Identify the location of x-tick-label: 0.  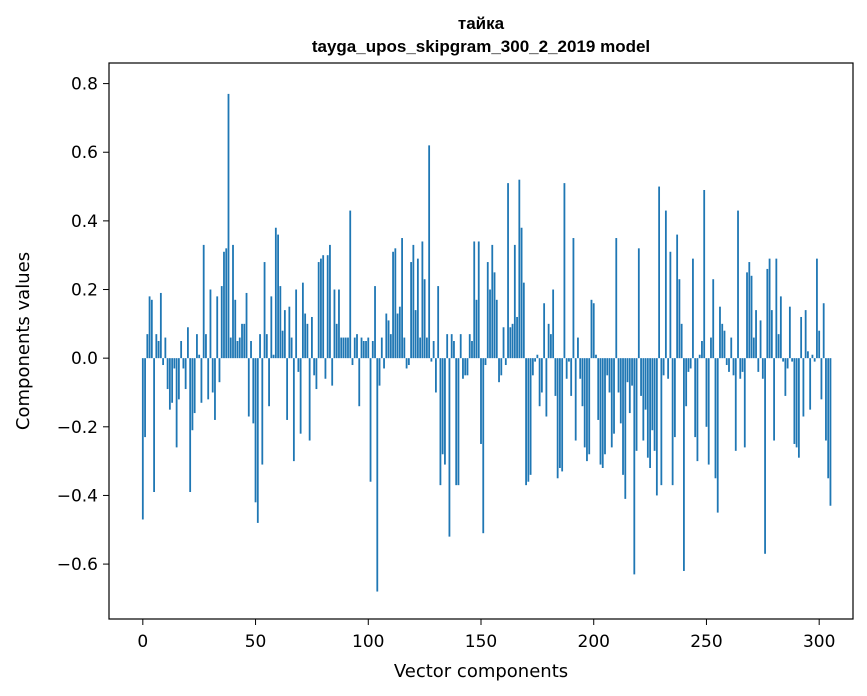
(142, 642).